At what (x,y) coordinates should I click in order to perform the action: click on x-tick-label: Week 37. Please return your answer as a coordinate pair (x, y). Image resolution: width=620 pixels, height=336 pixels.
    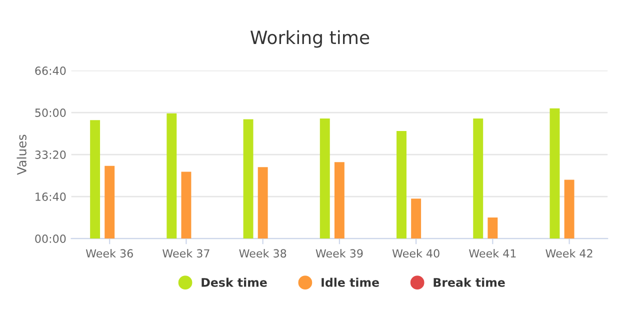
    Looking at the image, I should click on (186, 253).